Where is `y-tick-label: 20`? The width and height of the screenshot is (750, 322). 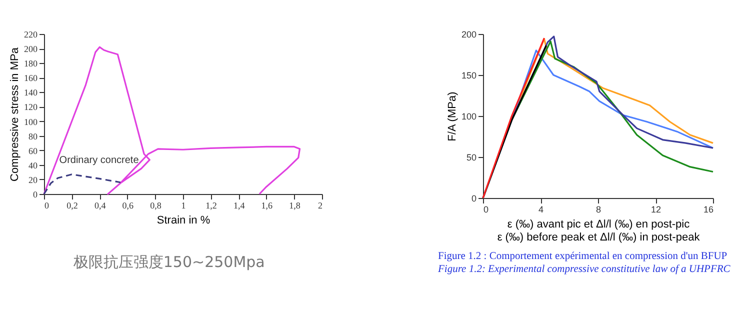
y-tick-label: 20 is located at coordinates (33, 179).